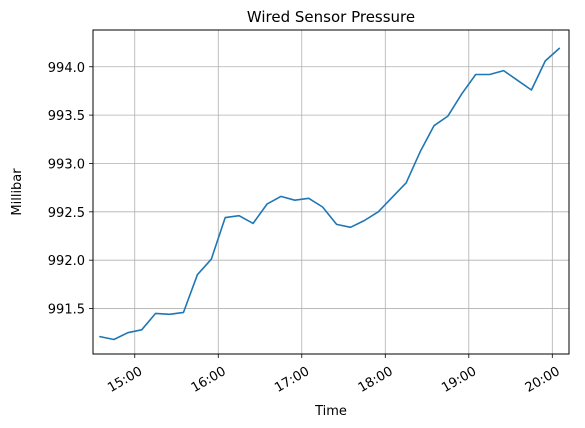 The height and width of the screenshot is (428, 585). What do you see at coordinates (331, 17) in the screenshot?
I see `chart-title: Wired Sensor Pressure` at bounding box center [331, 17].